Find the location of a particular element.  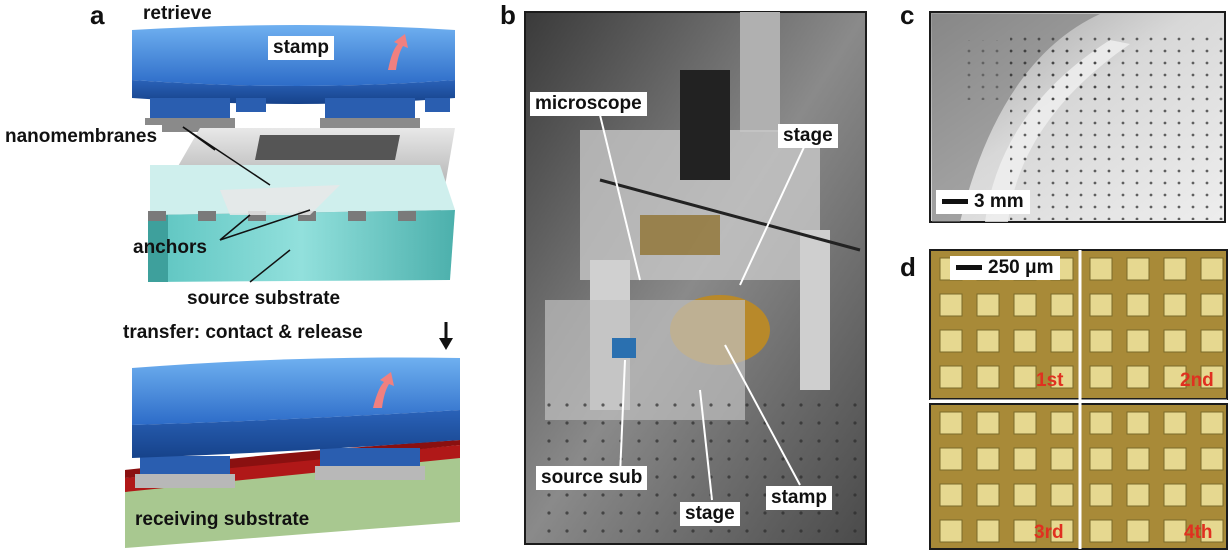

label-stamp-b: stamp is located at coordinates (799, 498).